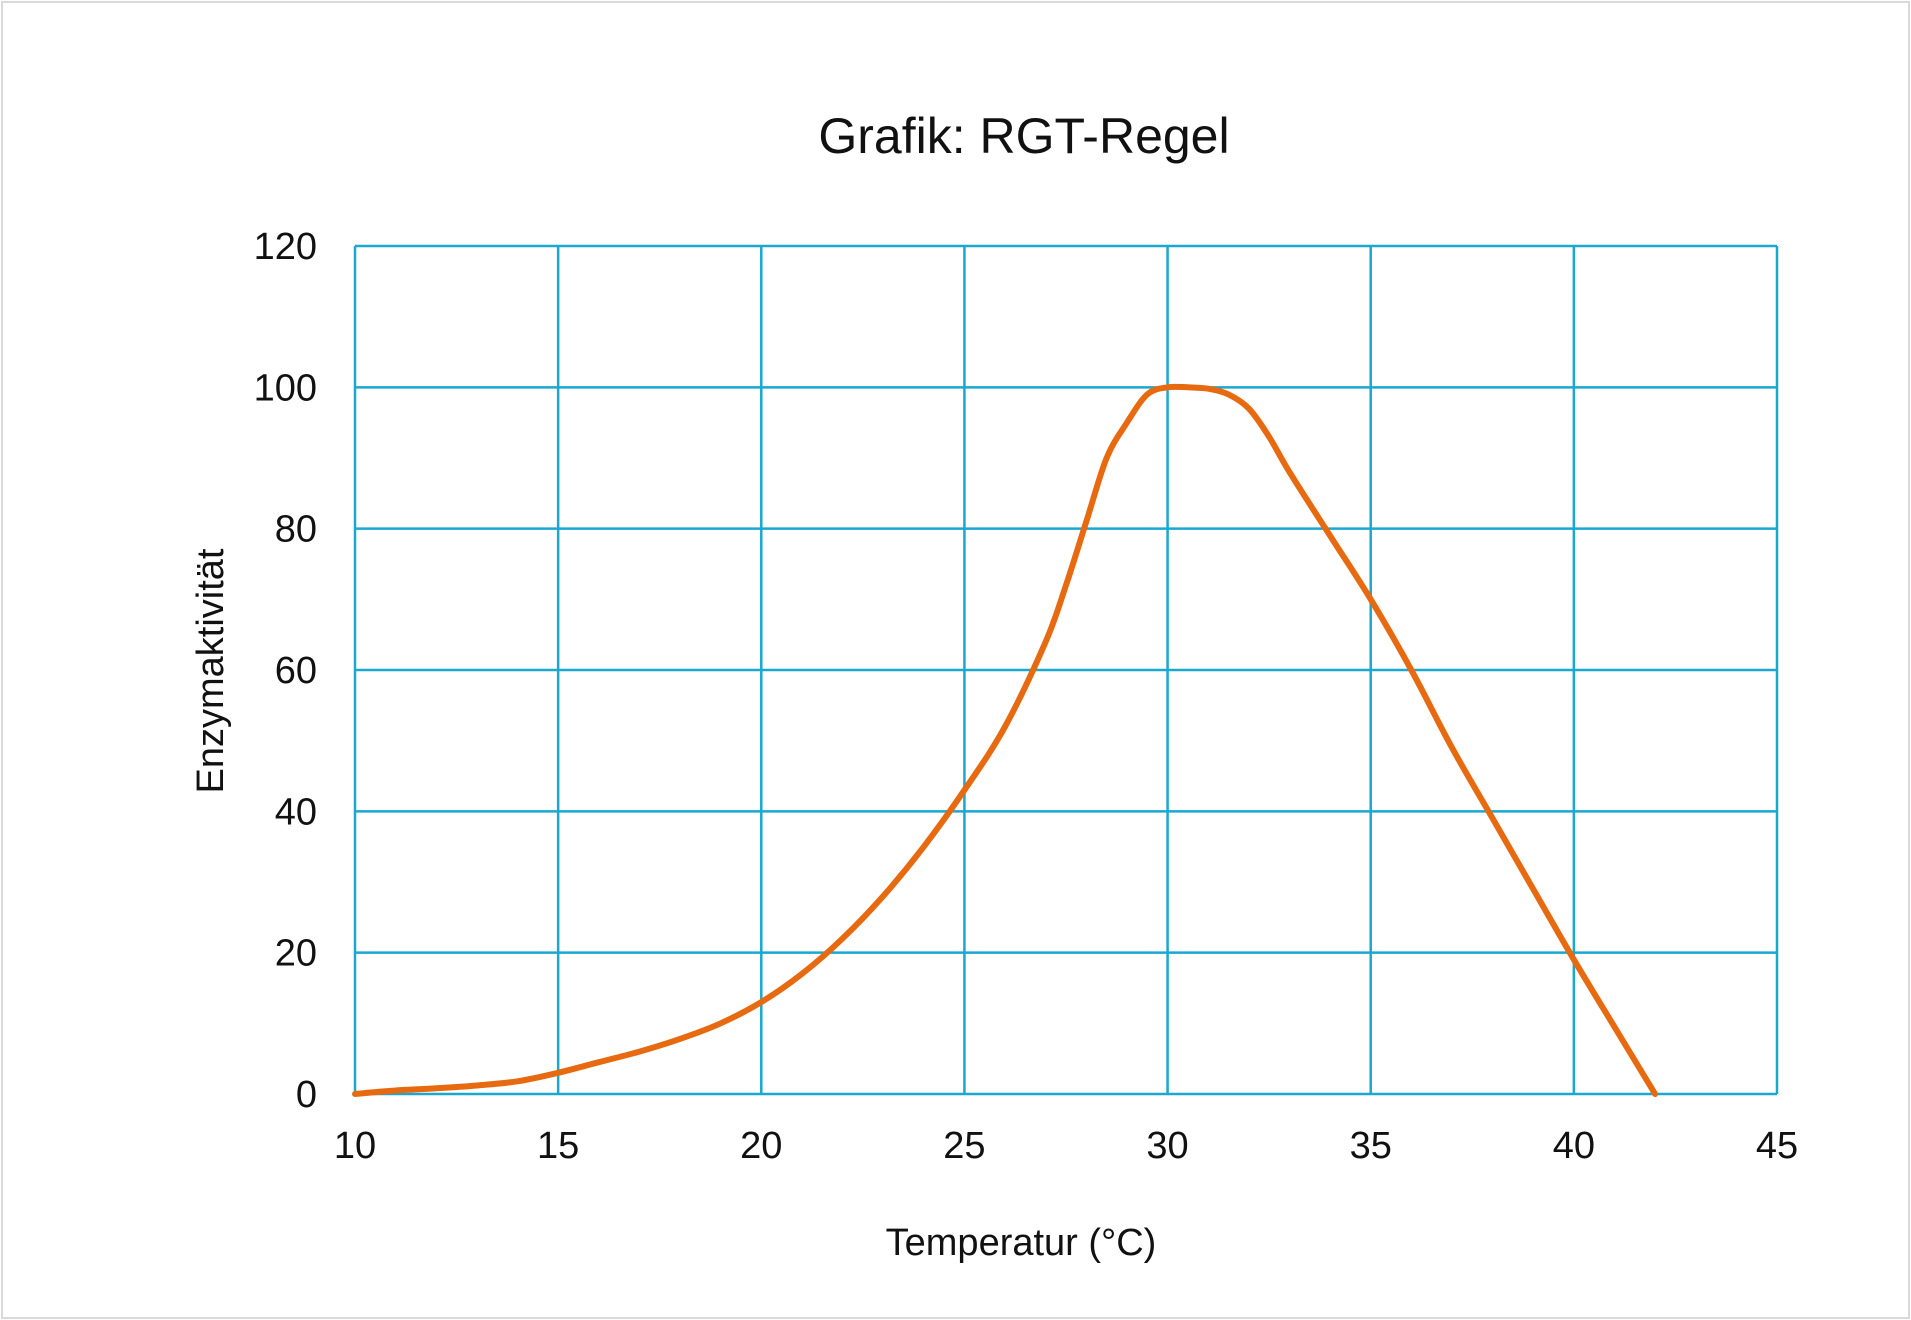 The width and height of the screenshot is (1911, 1320). Describe the element at coordinates (558, 1146) in the screenshot. I see `x-tick-label: 15` at that location.